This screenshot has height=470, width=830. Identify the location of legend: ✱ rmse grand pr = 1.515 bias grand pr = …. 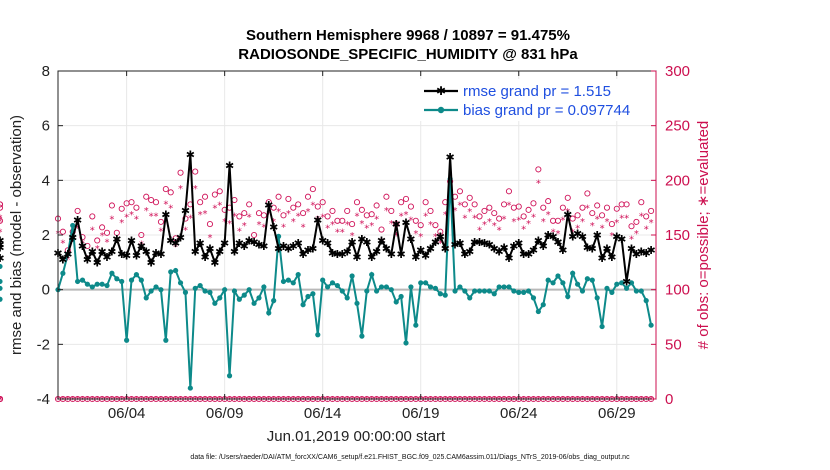
(533, 100).